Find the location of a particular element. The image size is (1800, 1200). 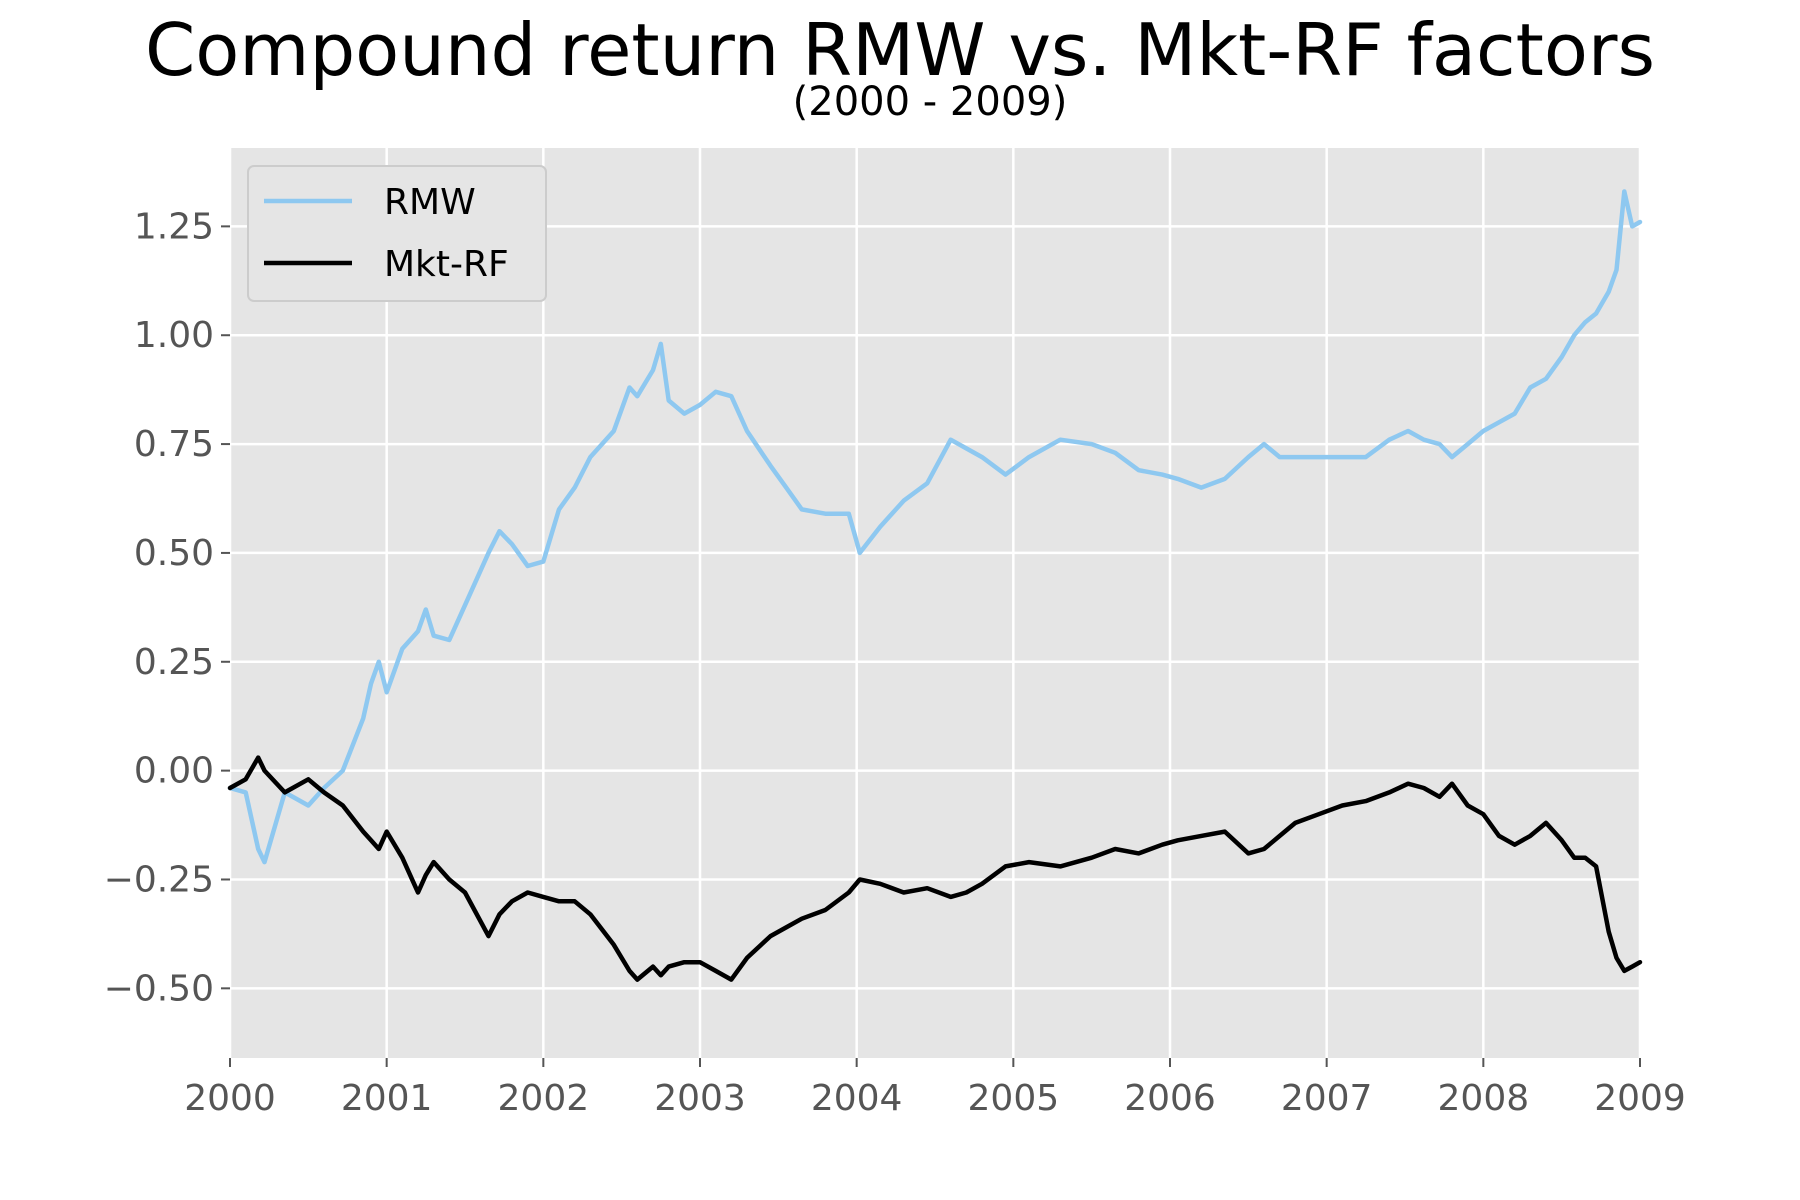

y-tick-label: −0.25 is located at coordinates (159, 879).